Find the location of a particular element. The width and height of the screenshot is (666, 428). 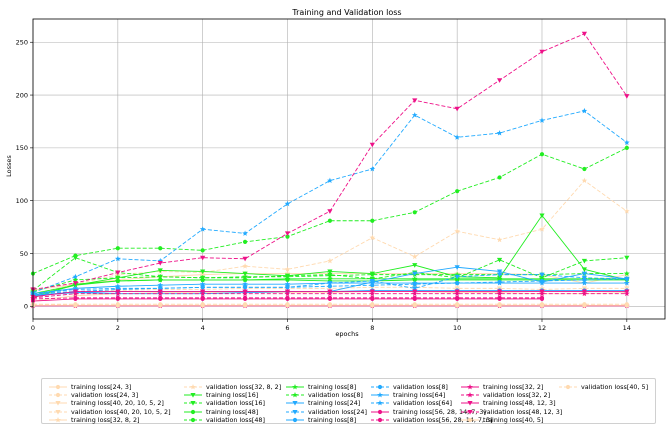

legend-label: validation loss[32, 2] is located at coordinates (517, 395).